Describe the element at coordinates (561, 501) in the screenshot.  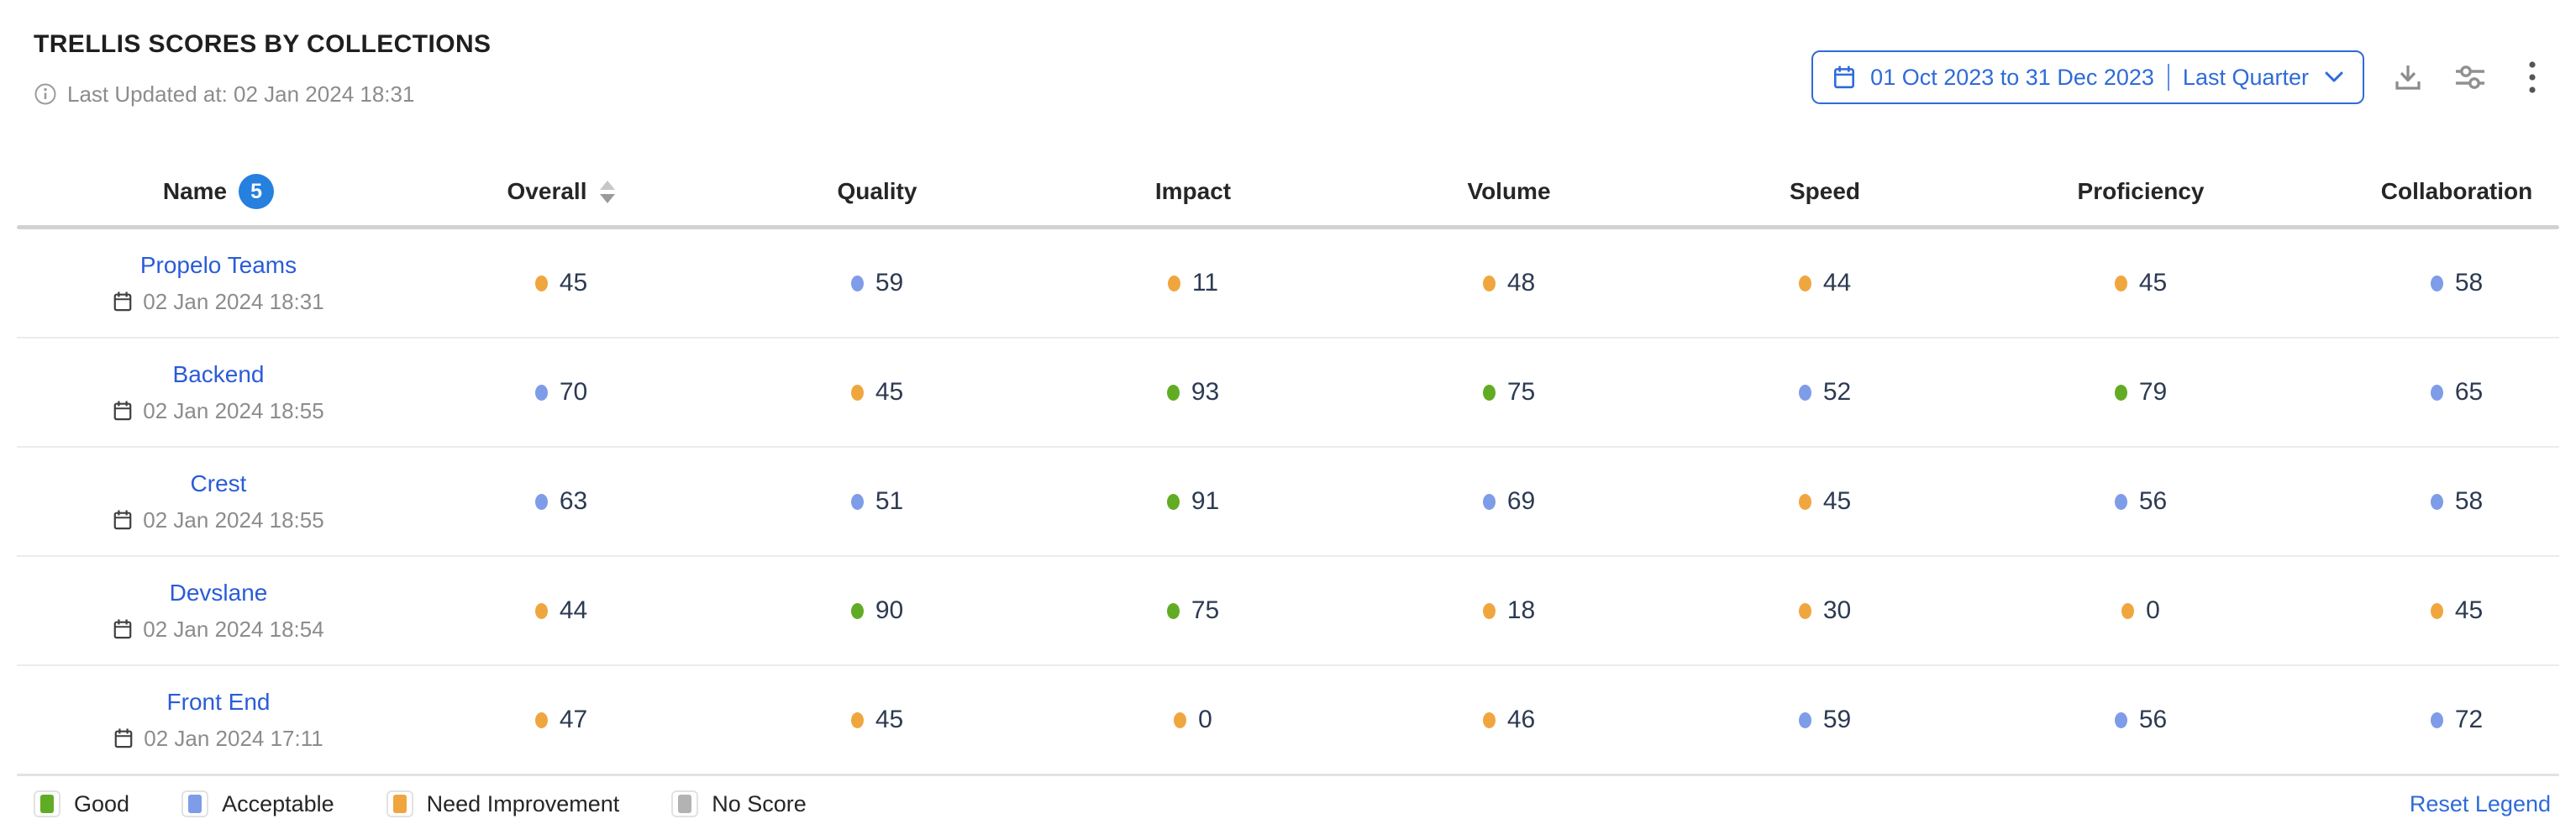
I see `score-cell-overall: 63` at that location.